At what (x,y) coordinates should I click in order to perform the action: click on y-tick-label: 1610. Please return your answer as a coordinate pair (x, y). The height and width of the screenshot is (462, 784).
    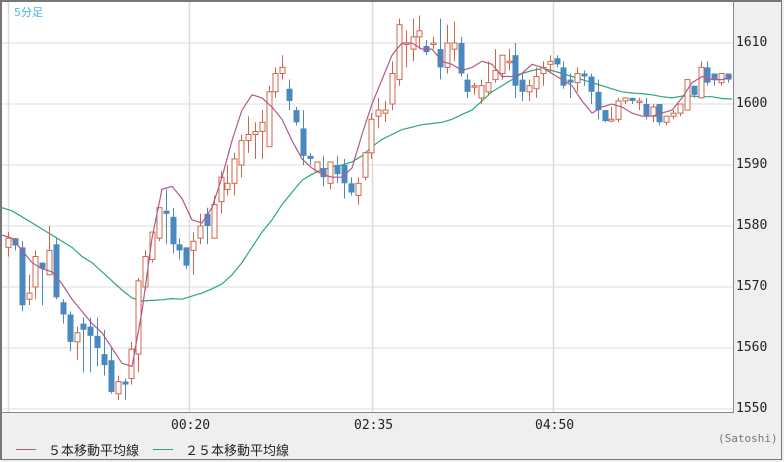
    Looking at the image, I should click on (752, 42).